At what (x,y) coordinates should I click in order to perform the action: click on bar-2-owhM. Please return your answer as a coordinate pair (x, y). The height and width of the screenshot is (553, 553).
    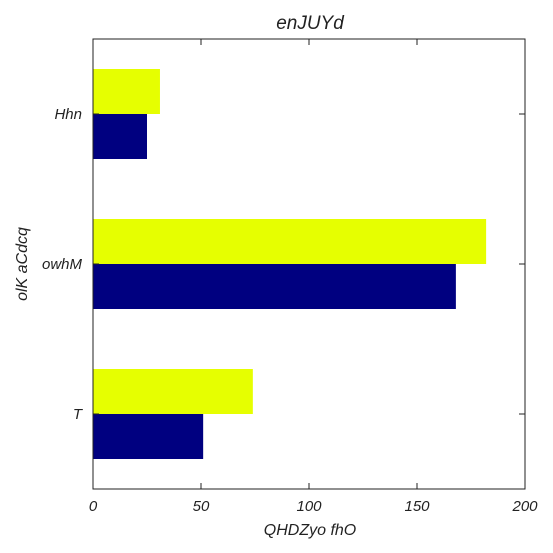
    Looking at the image, I should click on (290, 241).